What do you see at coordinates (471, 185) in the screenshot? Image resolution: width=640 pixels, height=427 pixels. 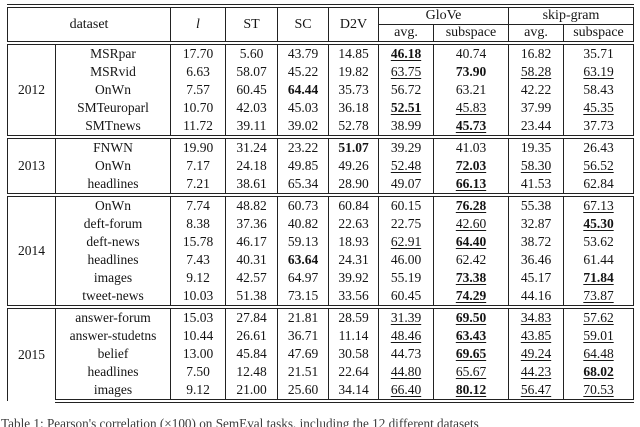 I see `value-cell: 66.13` at bounding box center [471, 185].